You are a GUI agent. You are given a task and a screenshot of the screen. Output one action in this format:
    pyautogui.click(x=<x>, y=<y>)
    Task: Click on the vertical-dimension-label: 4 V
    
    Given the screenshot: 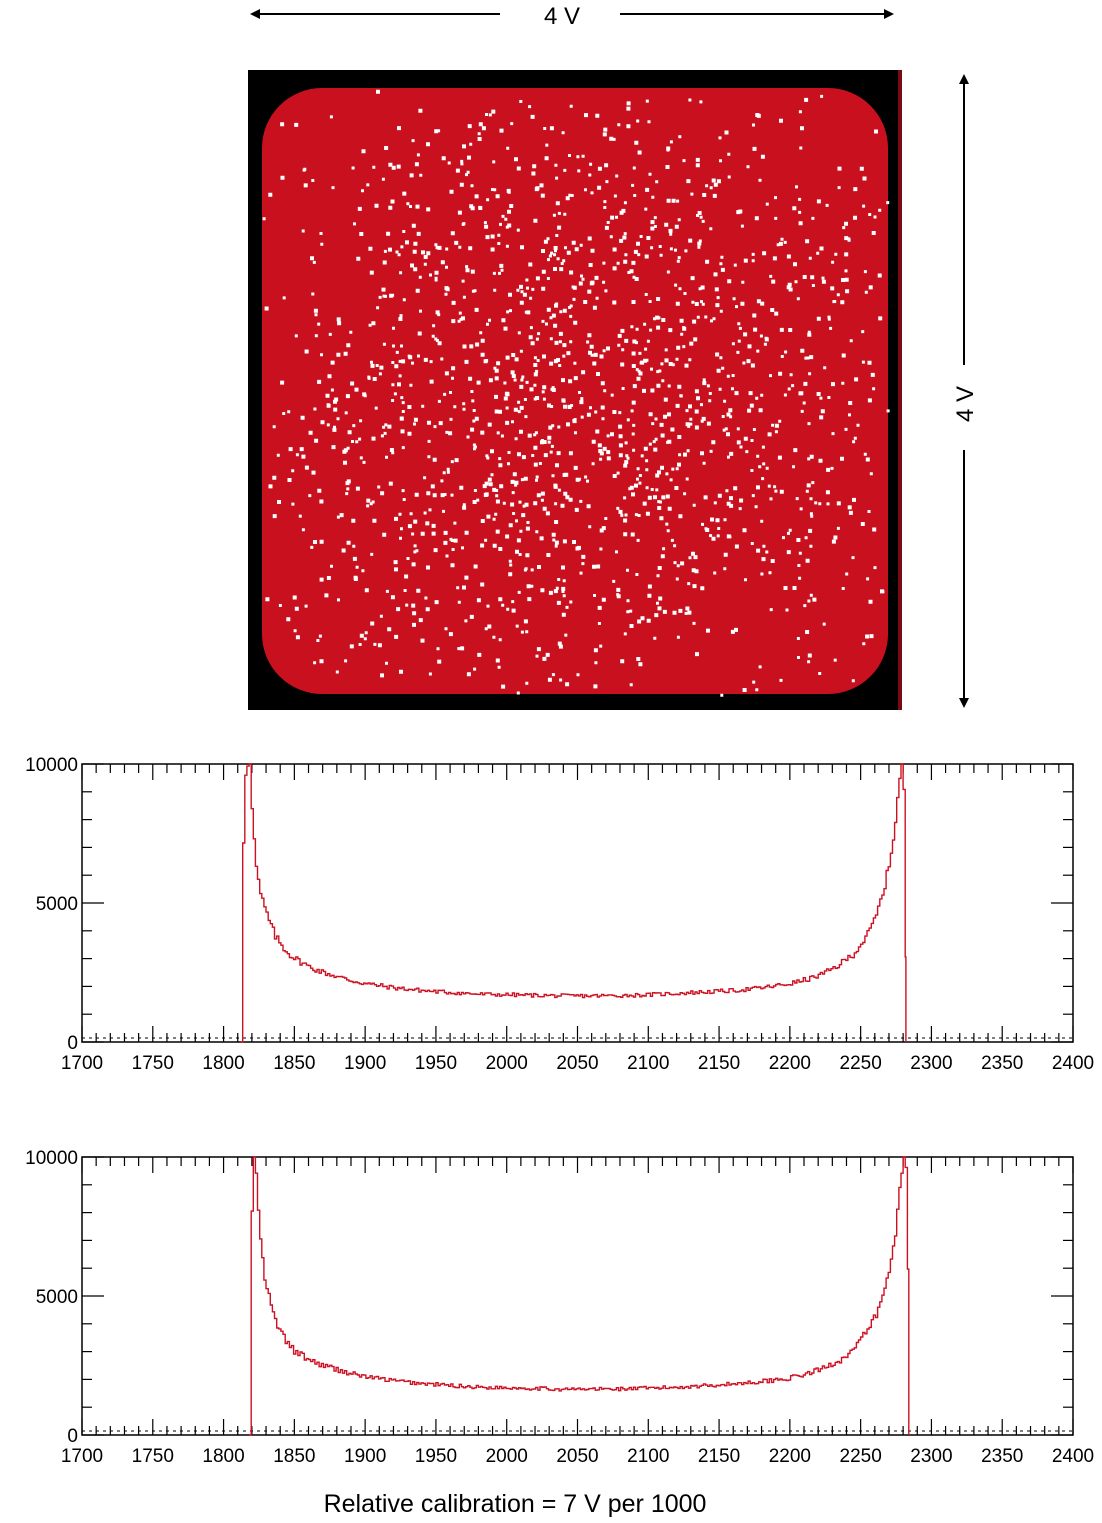 What is the action you would take?
    pyautogui.click(x=965, y=404)
    